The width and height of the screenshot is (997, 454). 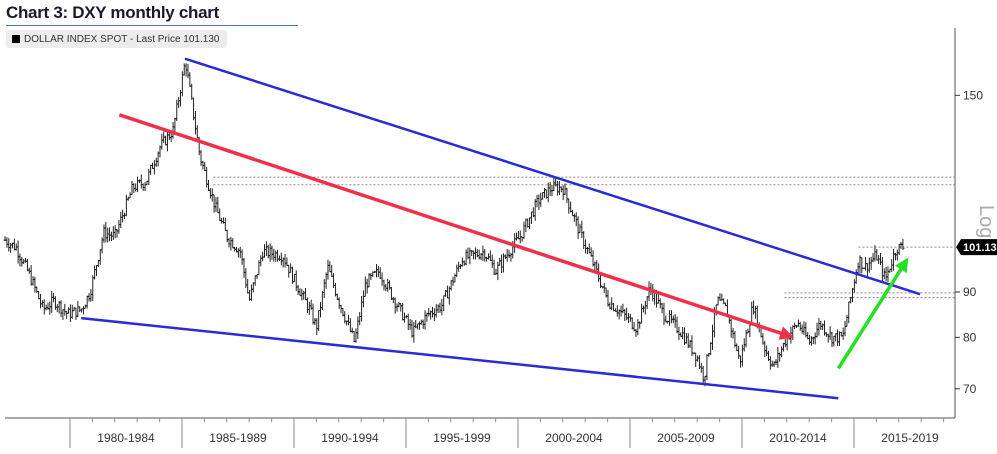 What do you see at coordinates (980, 248) in the screenshot?
I see `last-price-label: 101.13` at bounding box center [980, 248].